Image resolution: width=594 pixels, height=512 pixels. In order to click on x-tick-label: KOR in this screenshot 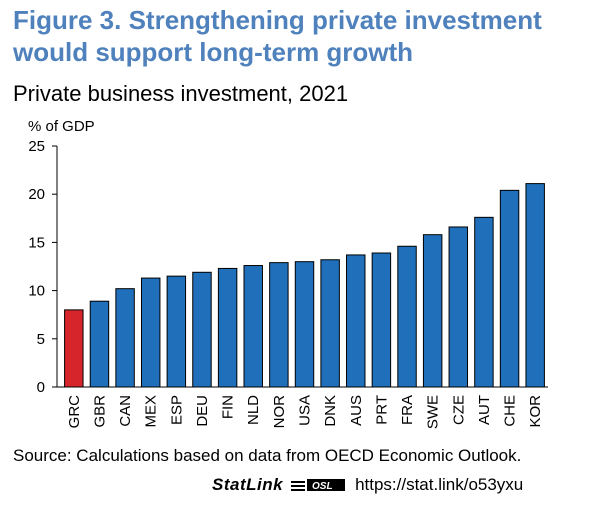, I will do `click(535, 411)`.